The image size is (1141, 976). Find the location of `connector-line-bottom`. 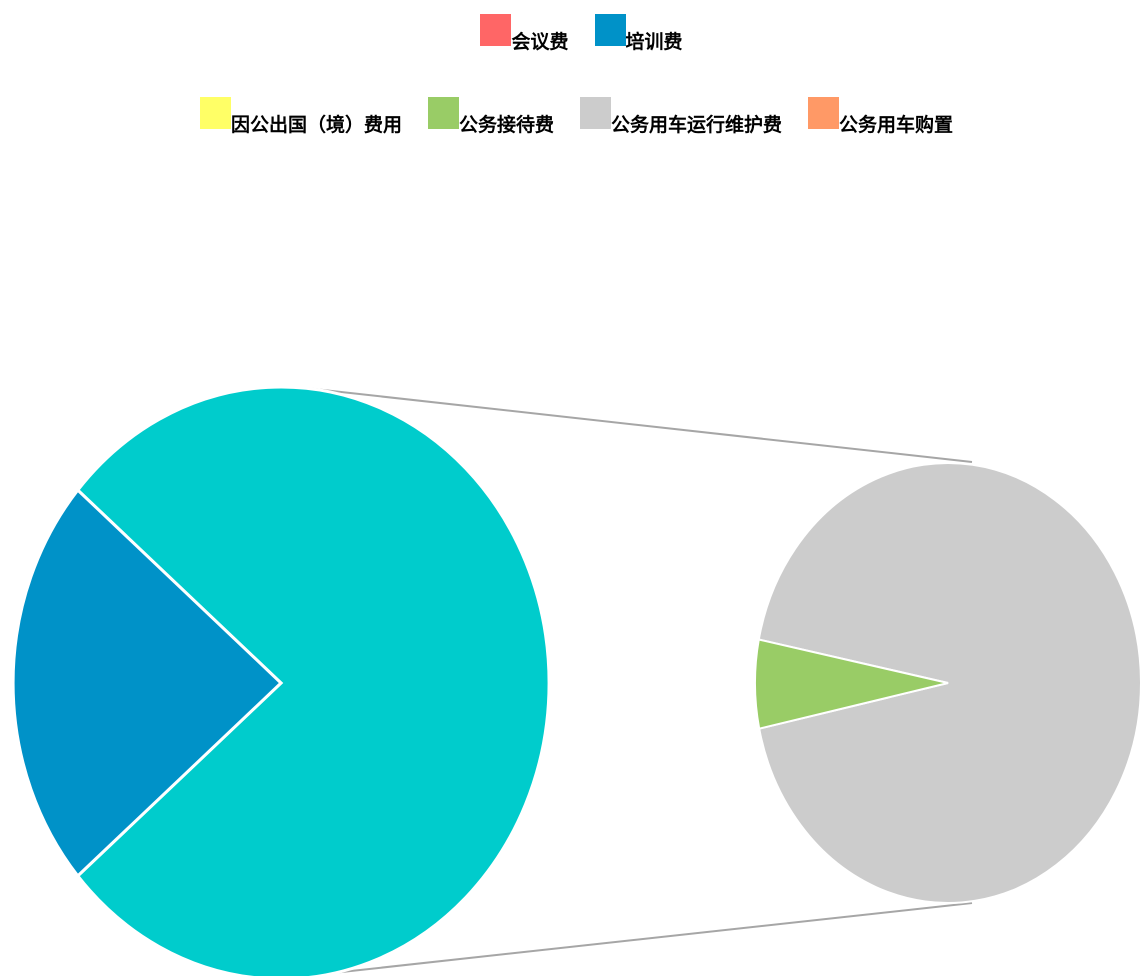

connector-line-bottom is located at coordinates (638, 939).